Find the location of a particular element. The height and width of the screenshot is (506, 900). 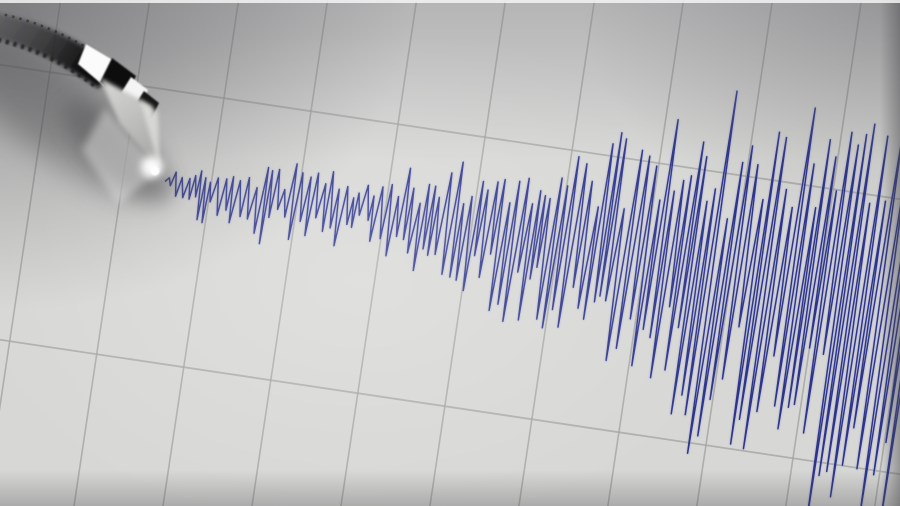

needle-tip-contact-point is located at coordinates (155, 171).